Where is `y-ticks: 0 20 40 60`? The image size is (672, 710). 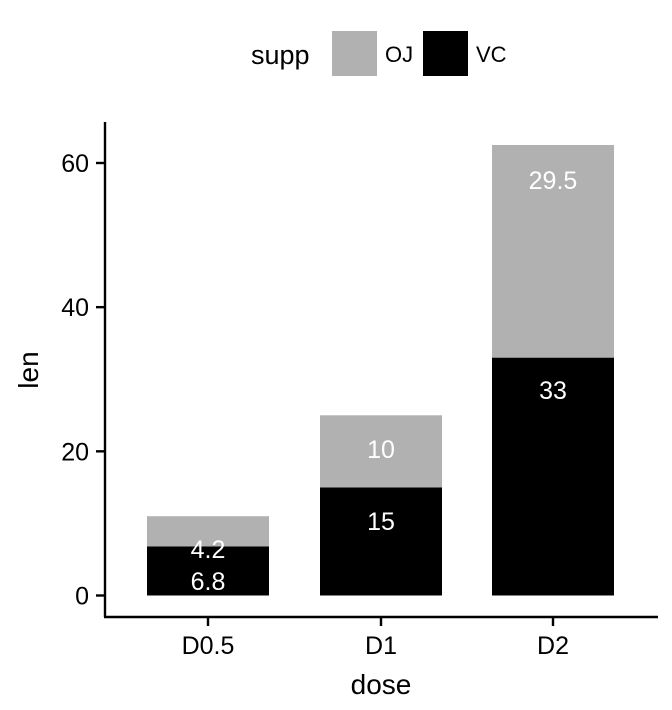
y-ticks: 0 20 40 60 is located at coordinates (83, 380).